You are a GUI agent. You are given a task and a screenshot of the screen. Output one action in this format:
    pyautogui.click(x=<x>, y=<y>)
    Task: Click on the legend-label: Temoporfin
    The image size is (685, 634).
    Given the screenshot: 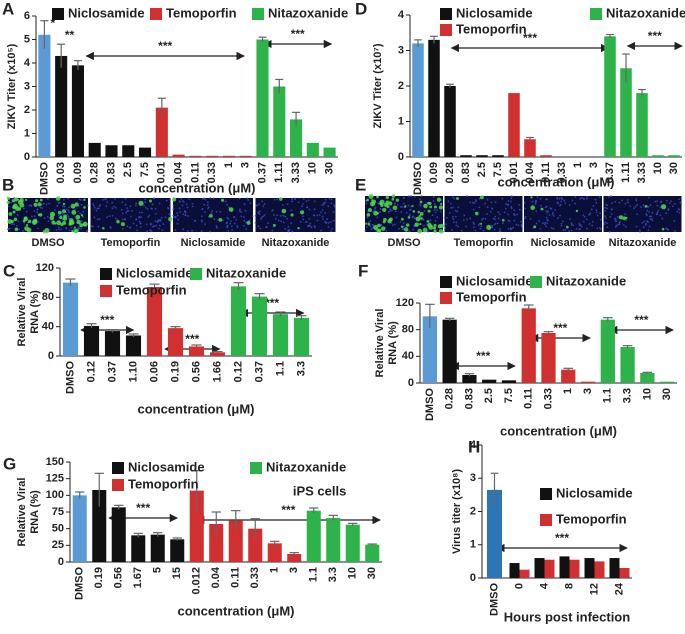 What is the action you would take?
    pyautogui.click(x=201, y=12)
    